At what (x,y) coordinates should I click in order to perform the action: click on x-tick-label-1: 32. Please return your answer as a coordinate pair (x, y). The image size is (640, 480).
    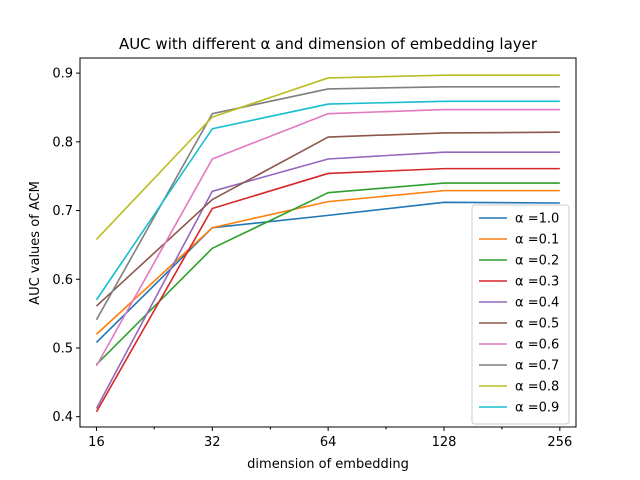
    Looking at the image, I should click on (212, 442).